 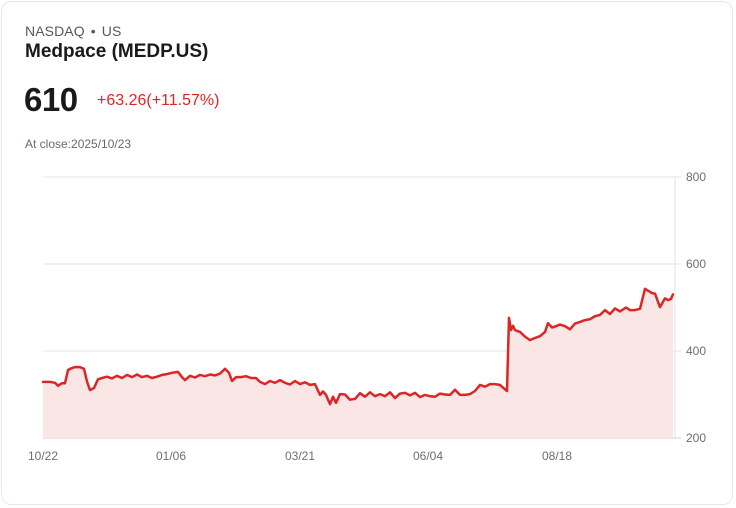 What do you see at coordinates (43, 456) in the screenshot?
I see `x-tick-label: 10/22` at bounding box center [43, 456].